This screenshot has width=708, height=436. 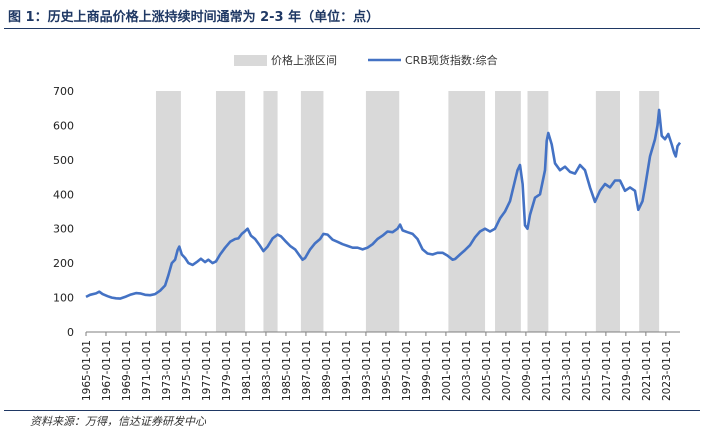 I want to click on x-tick-label: 2023-01-01, so click(x=667, y=370).